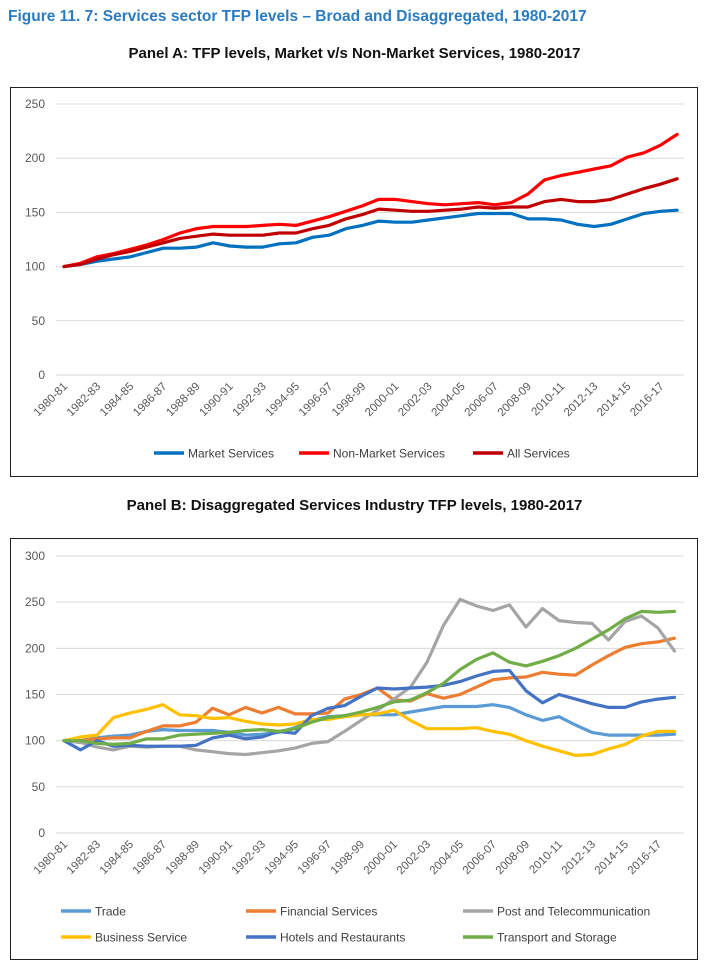  Describe the element at coordinates (35, 556) in the screenshot. I see `y-tick-label: 300` at that location.